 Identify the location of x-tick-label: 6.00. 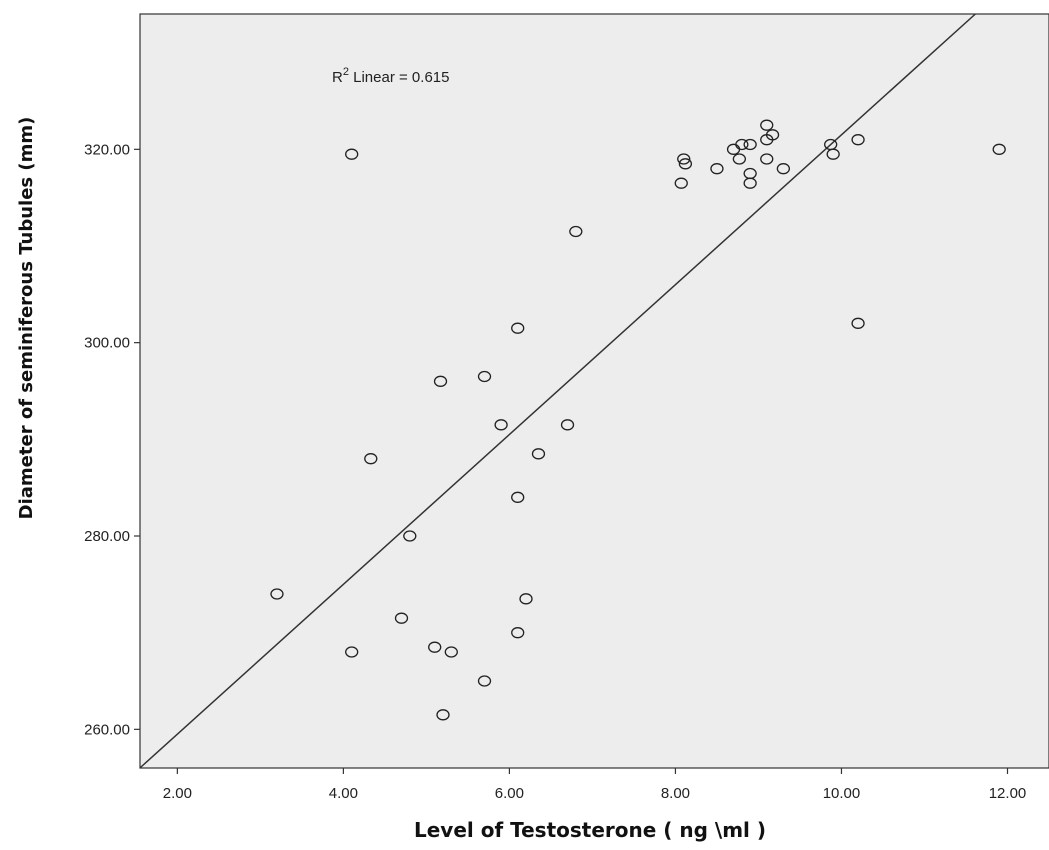
(509, 793).